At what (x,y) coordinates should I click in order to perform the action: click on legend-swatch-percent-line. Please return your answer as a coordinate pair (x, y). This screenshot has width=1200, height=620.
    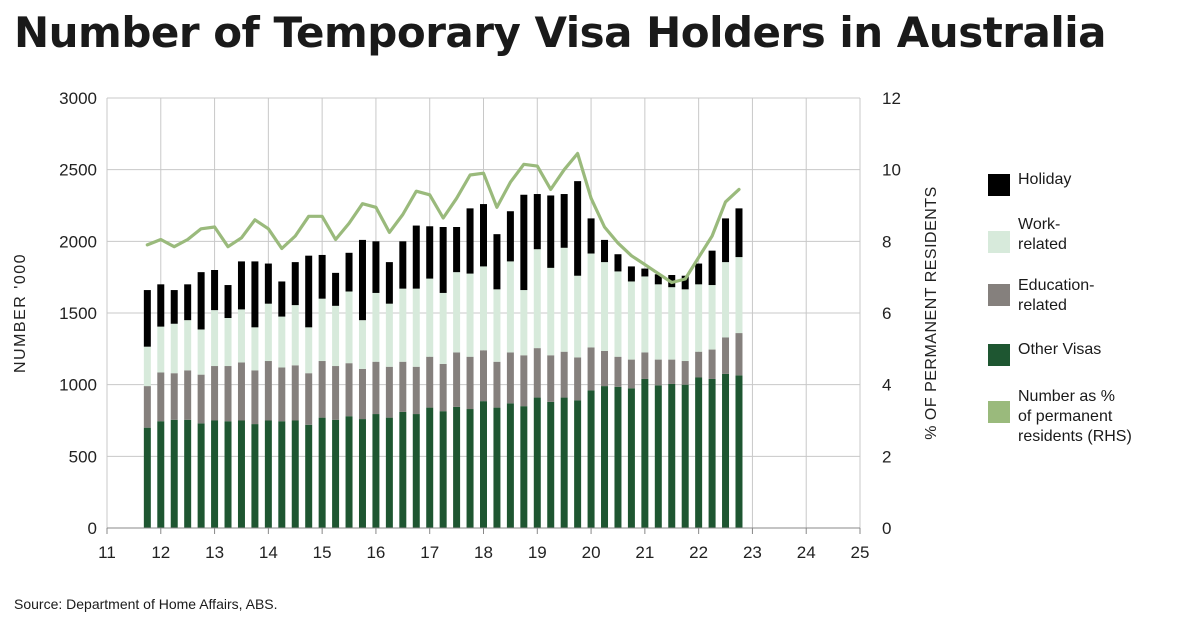
    Looking at the image, I should click on (999, 412).